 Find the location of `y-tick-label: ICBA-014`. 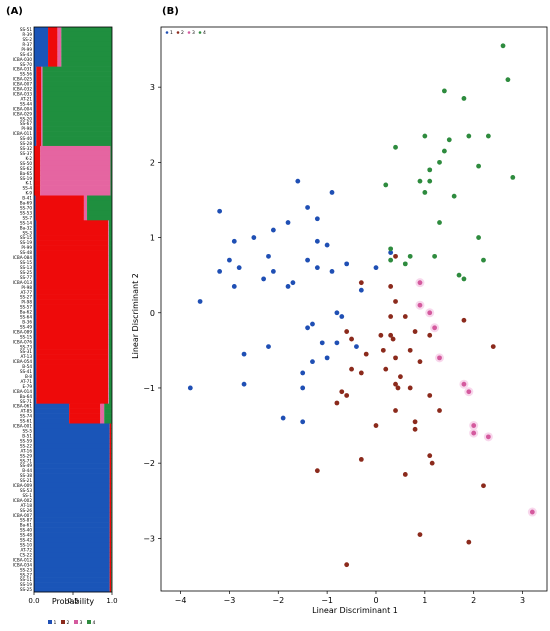

y-tick-label: ICBA-014 is located at coordinates (23, 391).